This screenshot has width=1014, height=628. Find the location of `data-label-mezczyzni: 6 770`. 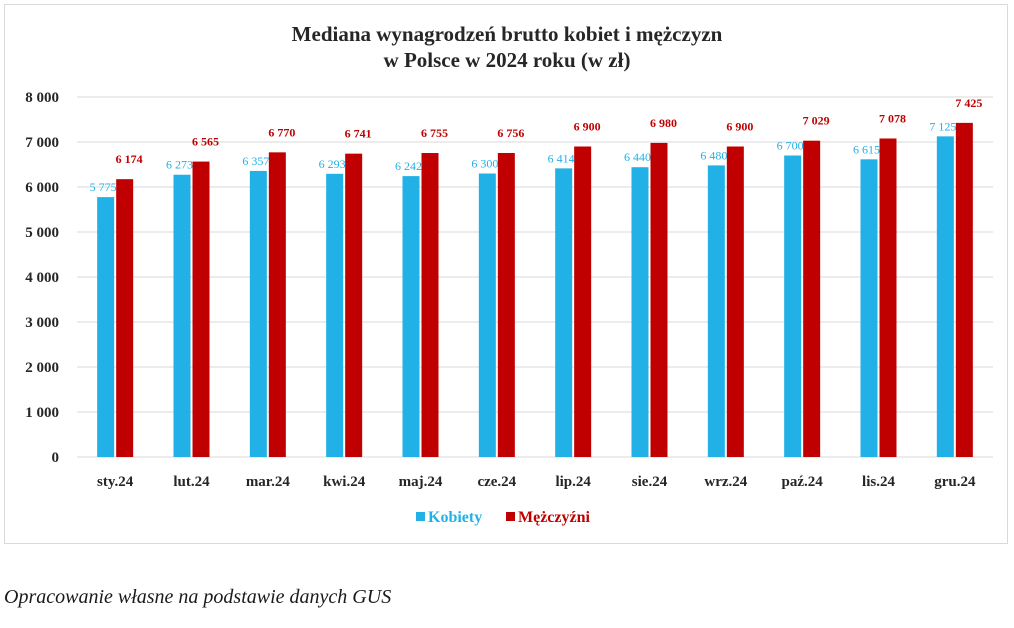

data-label-mezczyzni: 6 770 is located at coordinates (281, 132).